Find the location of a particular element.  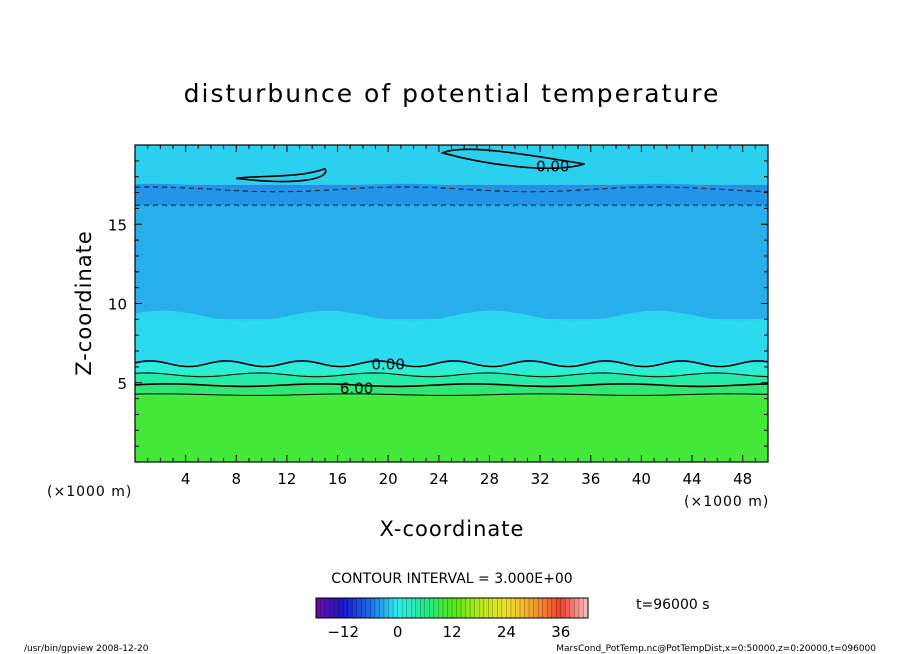

contour-neg3-upper is located at coordinates (451, 189).